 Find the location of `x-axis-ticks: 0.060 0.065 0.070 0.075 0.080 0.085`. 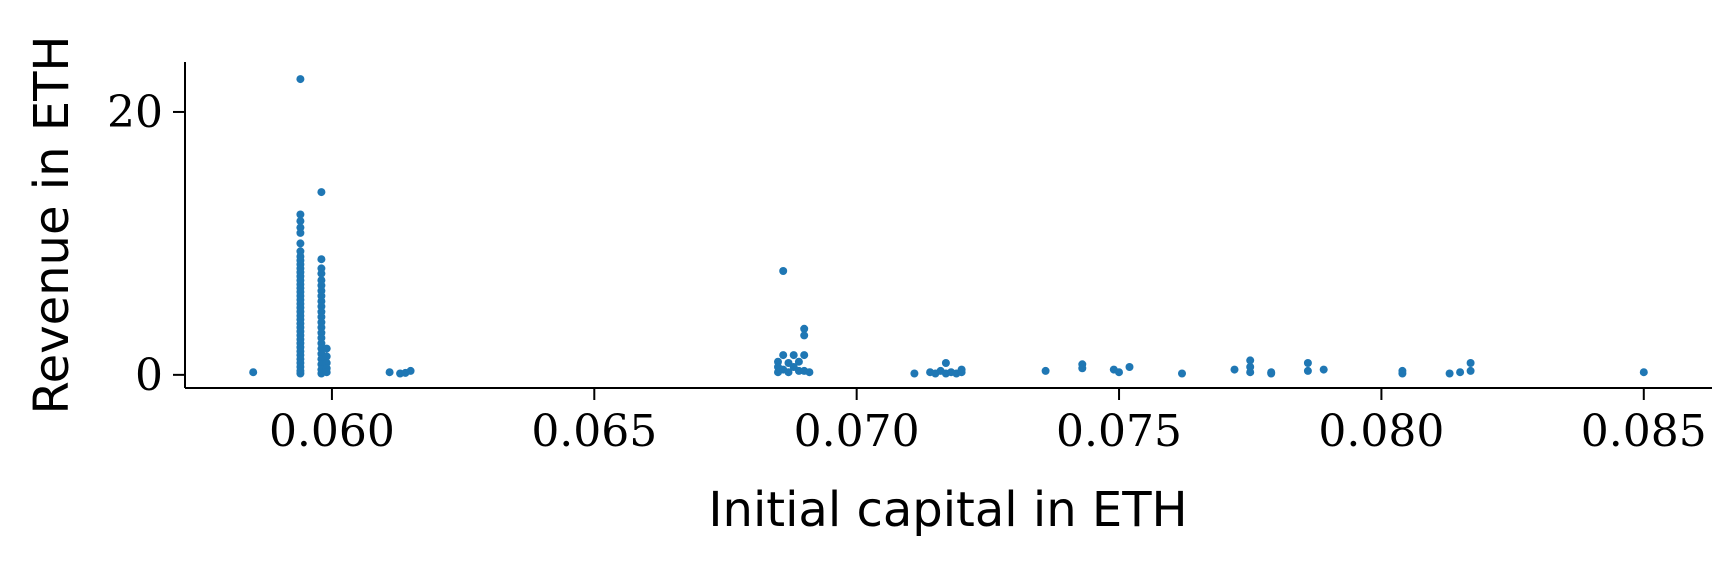

x-axis-ticks: 0.060 0.065 0.070 0.075 0.080 0.085 is located at coordinates (988, 422).